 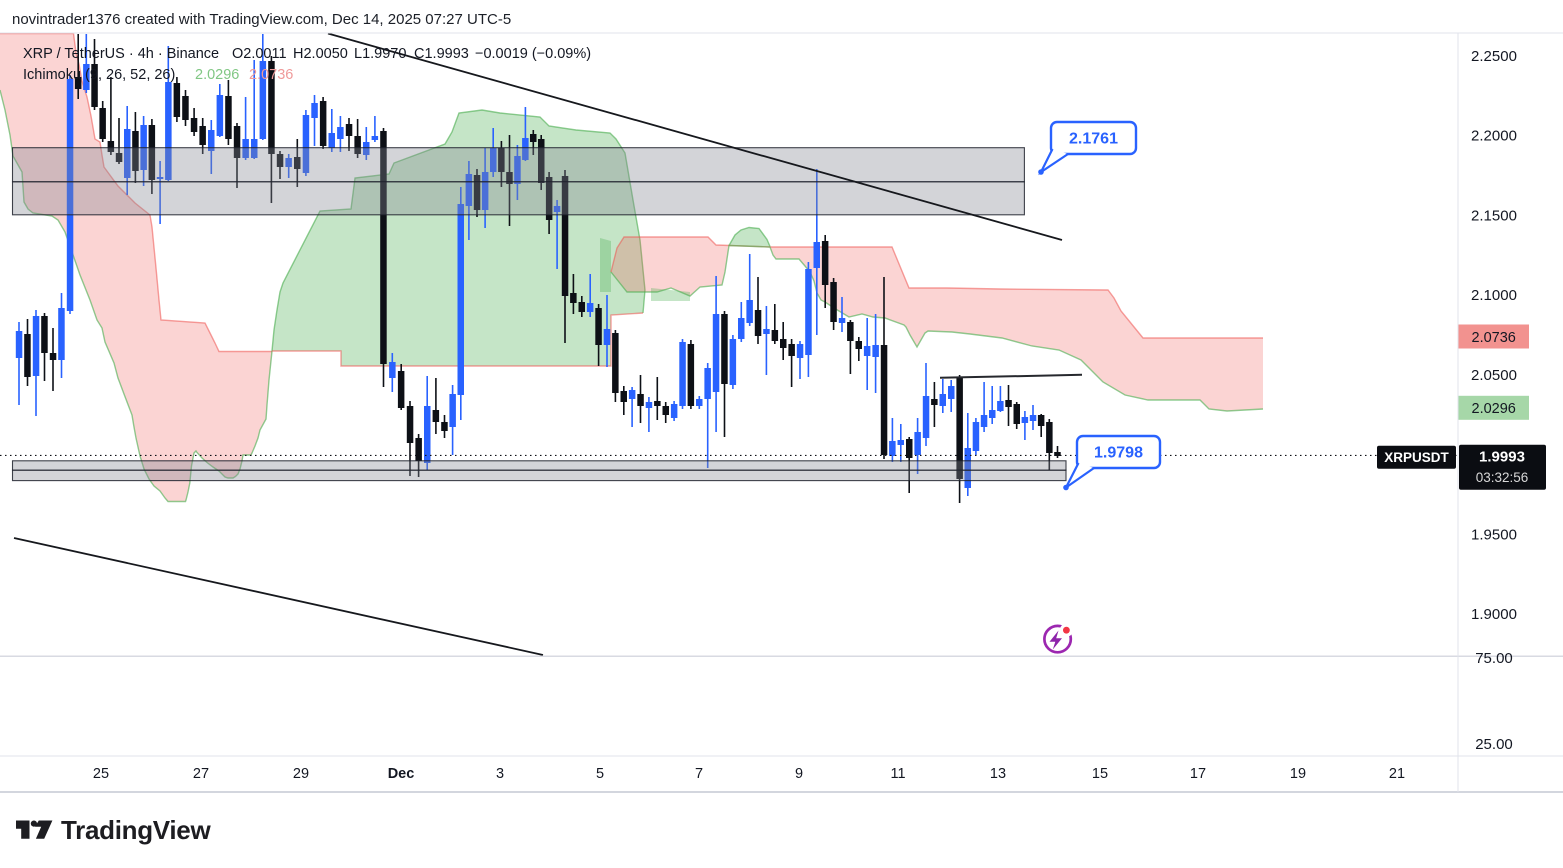 I want to click on svg-text: 9, so click(x=799, y=774).